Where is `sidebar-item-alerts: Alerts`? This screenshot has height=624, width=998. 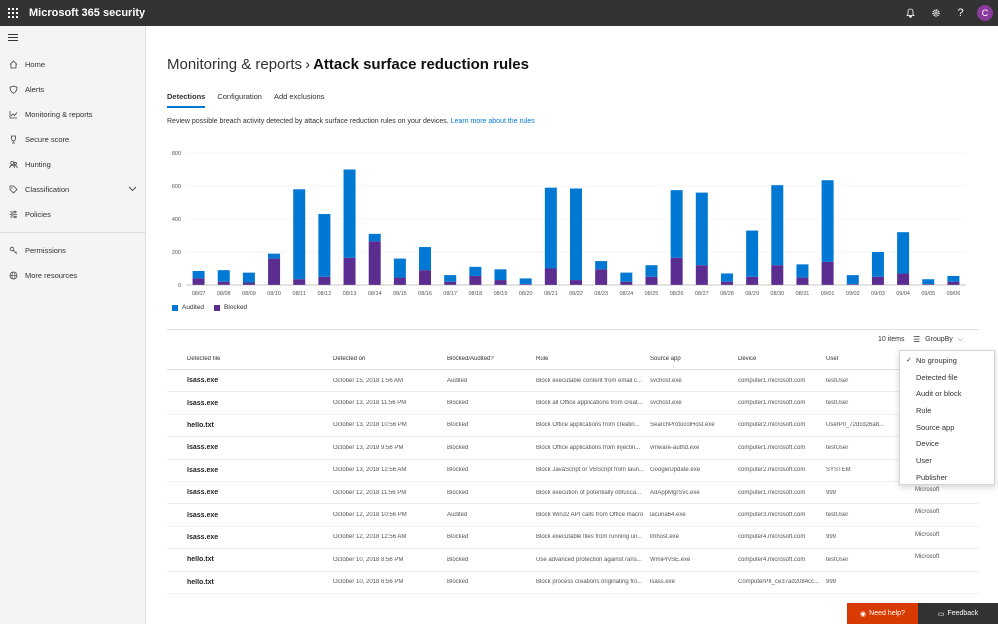 sidebar-item-alerts: Alerts is located at coordinates (73, 89).